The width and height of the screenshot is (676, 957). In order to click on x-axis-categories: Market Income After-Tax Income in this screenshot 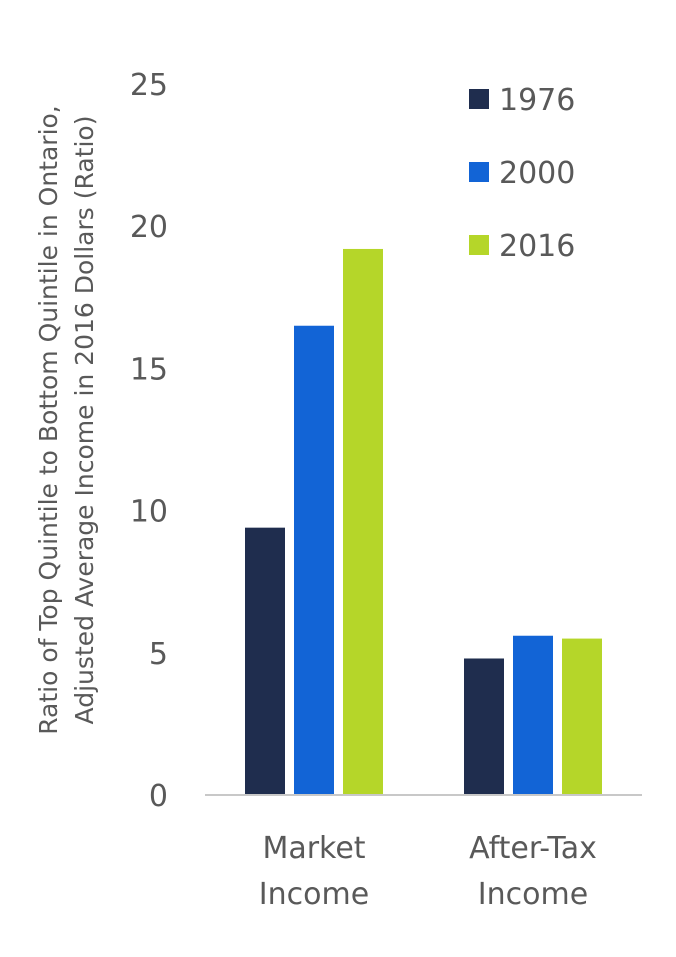, I will do `click(428, 871)`.